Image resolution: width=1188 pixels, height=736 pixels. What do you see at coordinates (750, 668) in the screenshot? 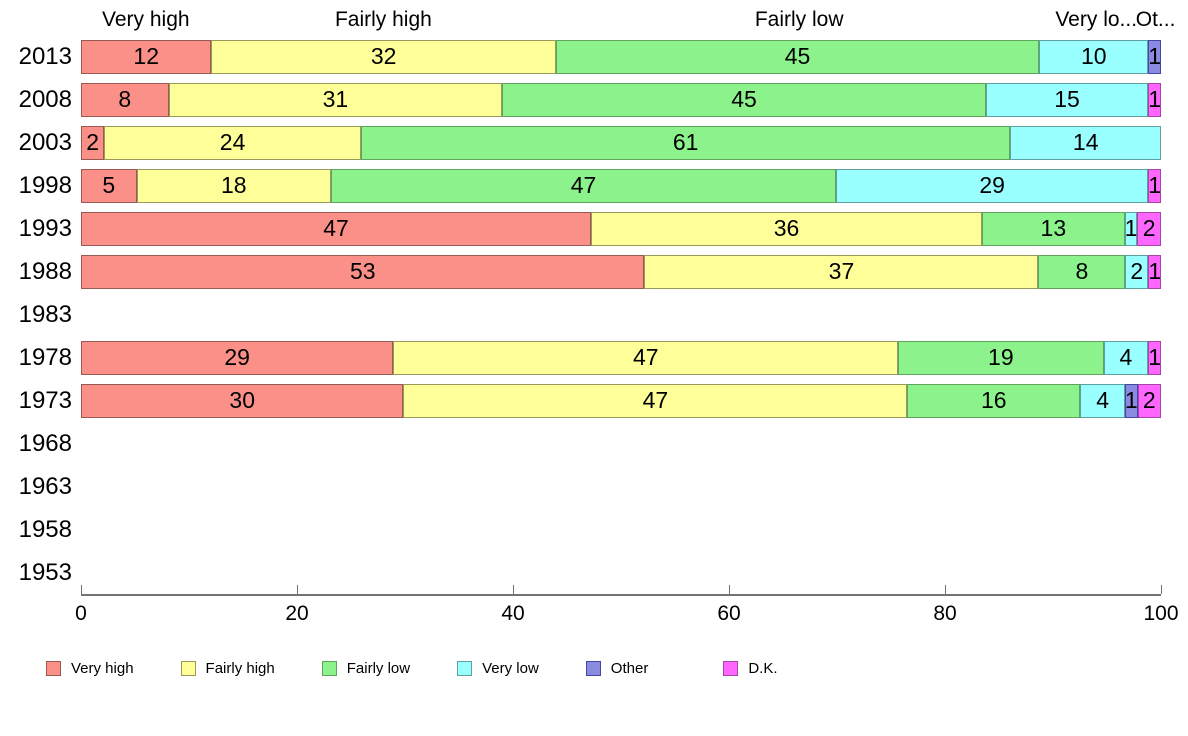
I see `legend-item-d-k: D.K.` at bounding box center [750, 668].